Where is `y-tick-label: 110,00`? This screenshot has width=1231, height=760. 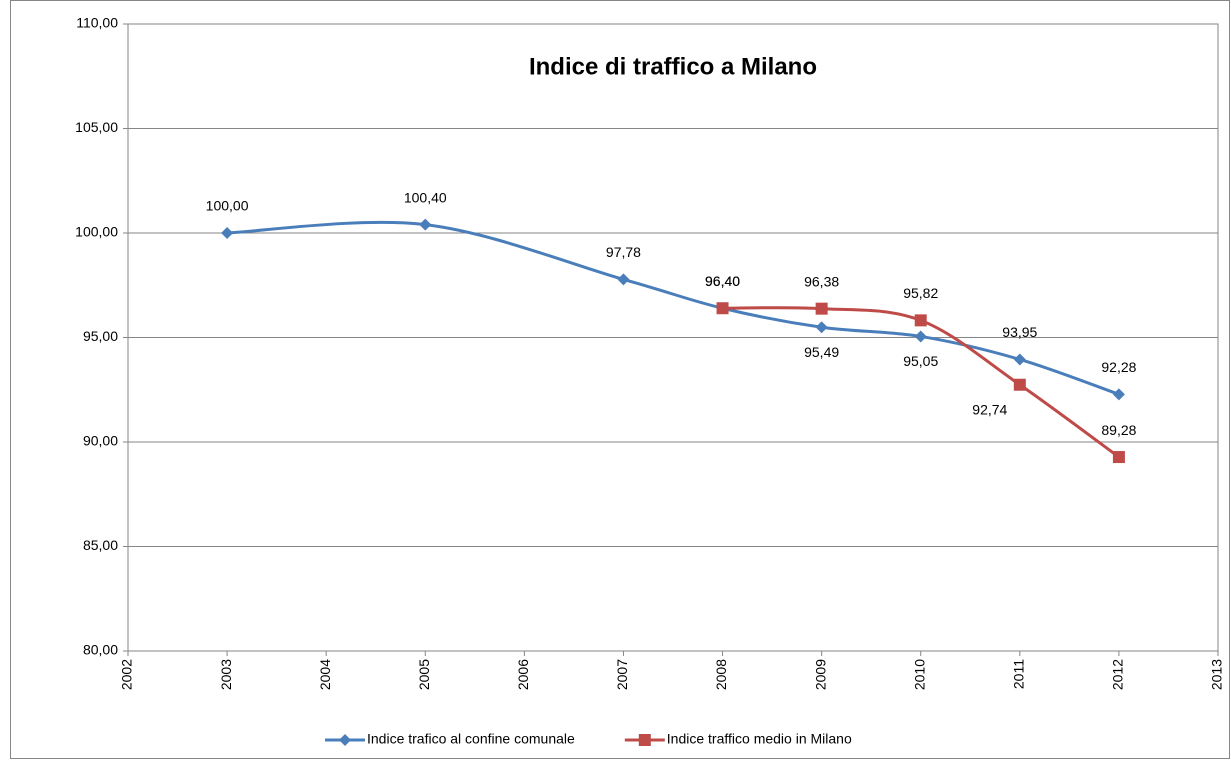
y-tick-label: 110,00 is located at coordinates (97, 23).